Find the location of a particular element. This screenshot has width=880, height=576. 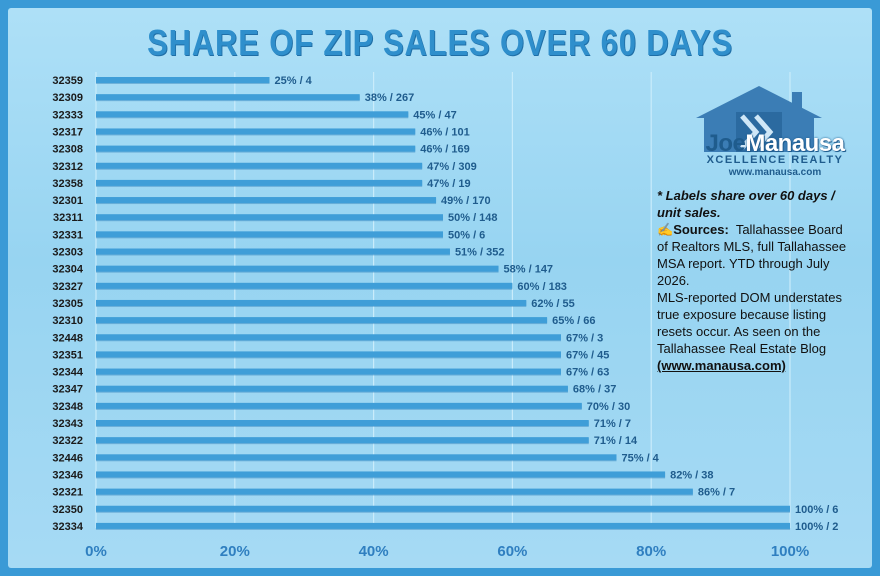

data-label: 100% / 6 is located at coordinates (816, 510).